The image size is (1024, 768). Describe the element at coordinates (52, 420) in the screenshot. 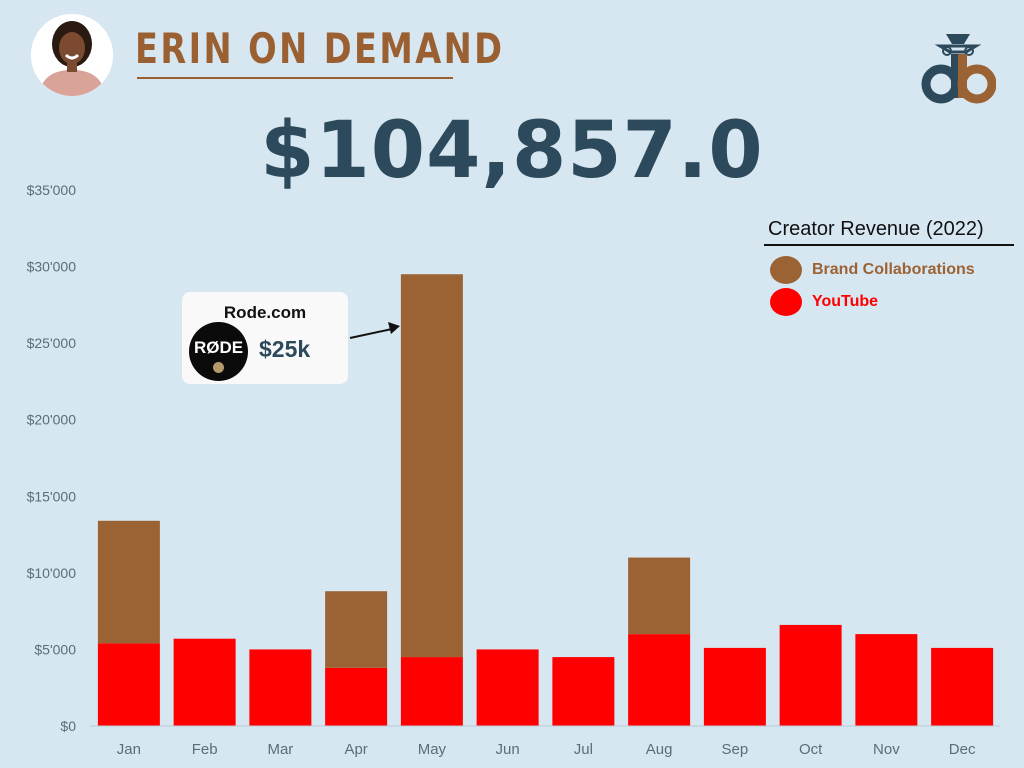

I see `y-tick-label: $20'000` at that location.